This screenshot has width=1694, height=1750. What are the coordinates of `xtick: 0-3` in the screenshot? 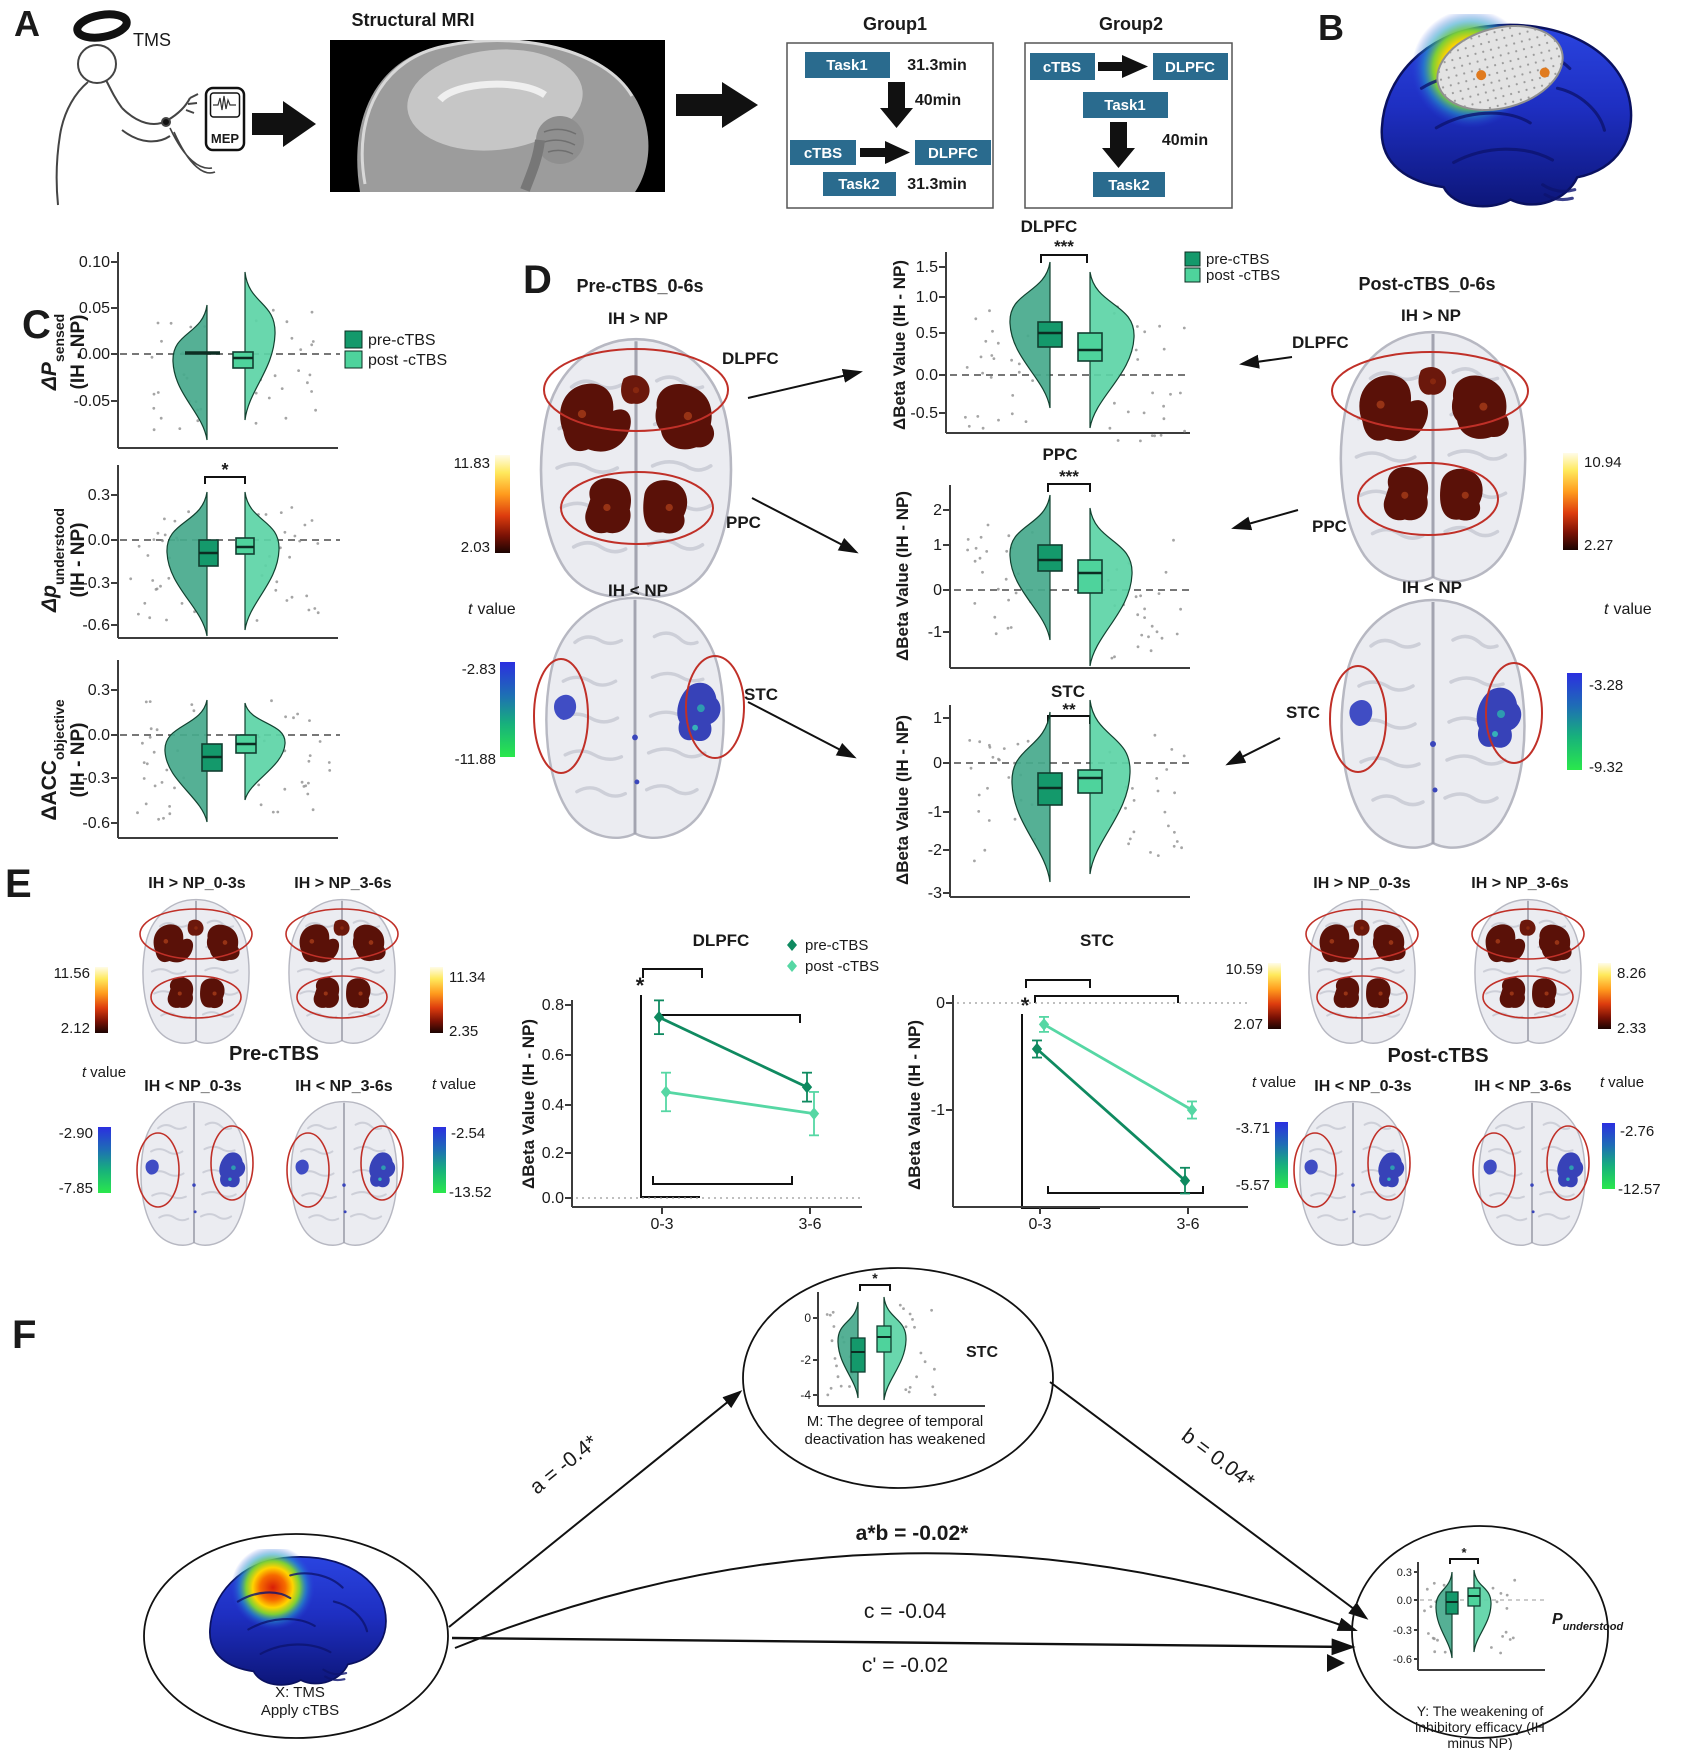 It's located at (1039, 1224).